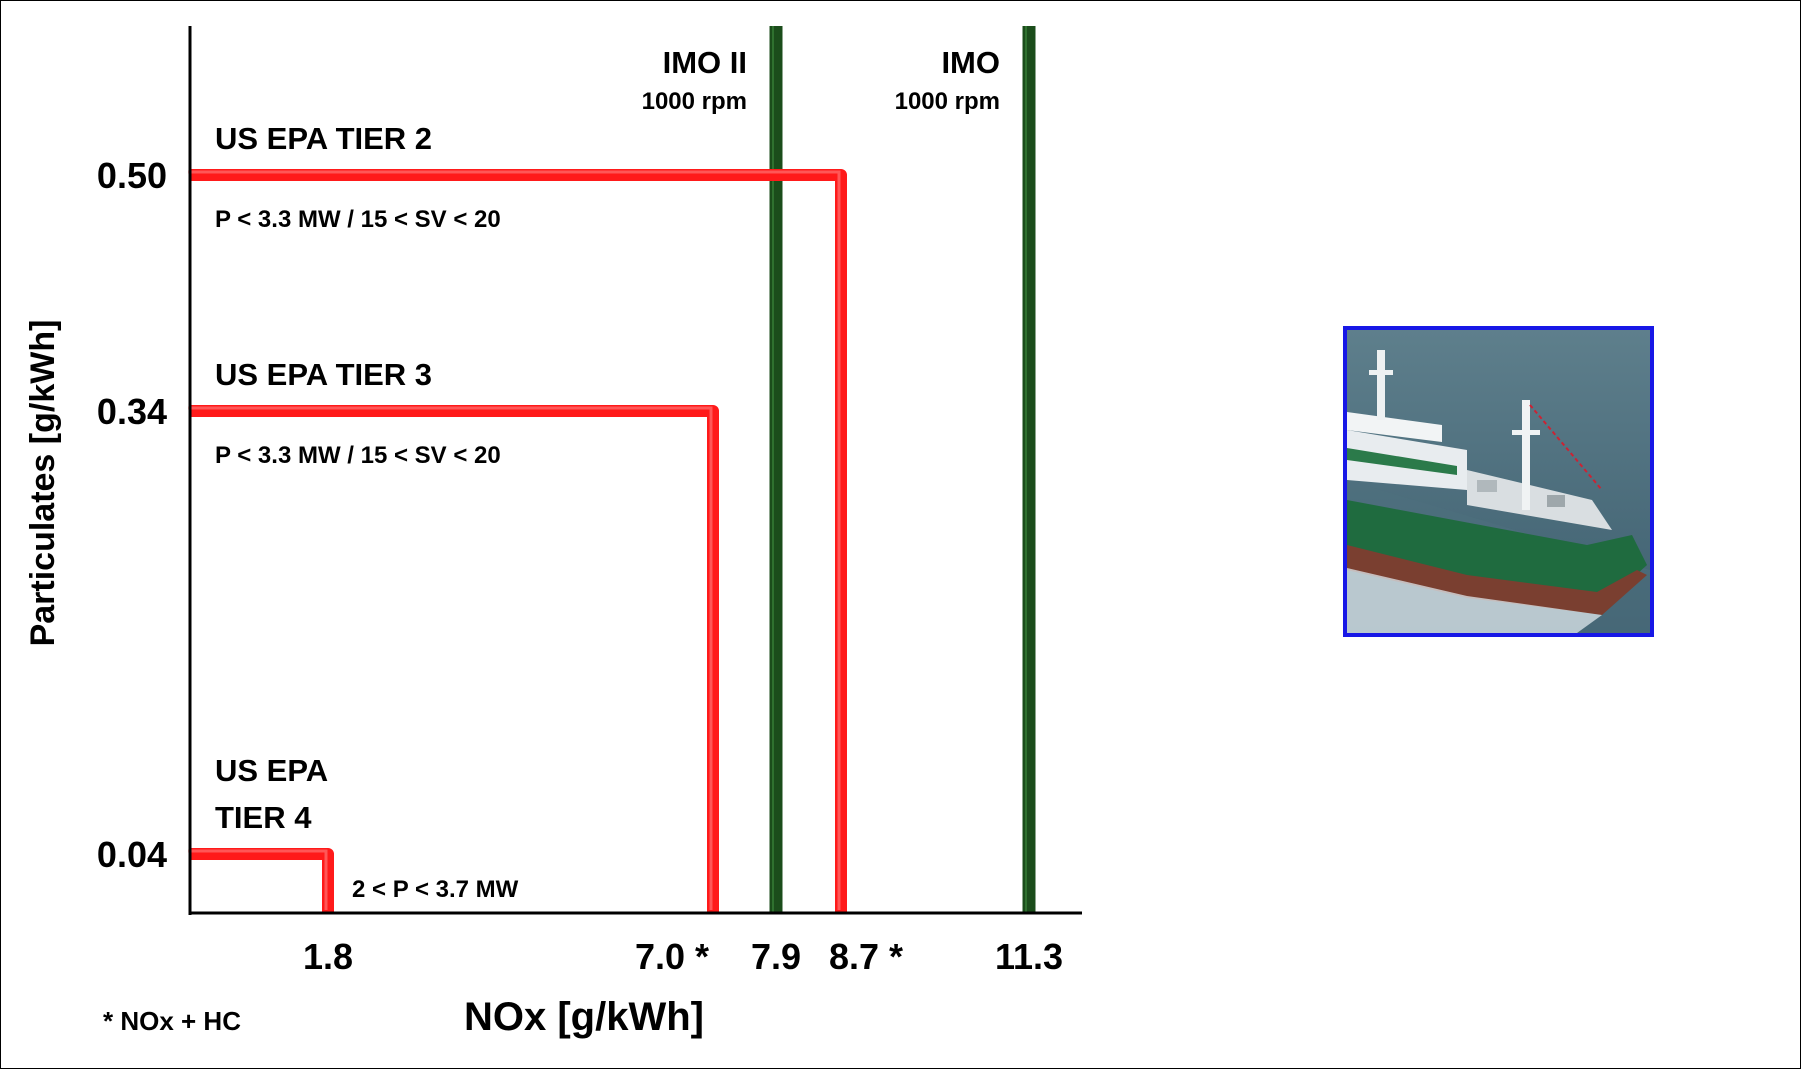  What do you see at coordinates (328, 956) in the screenshot?
I see `x-tick-label-1: 1.8` at bounding box center [328, 956].